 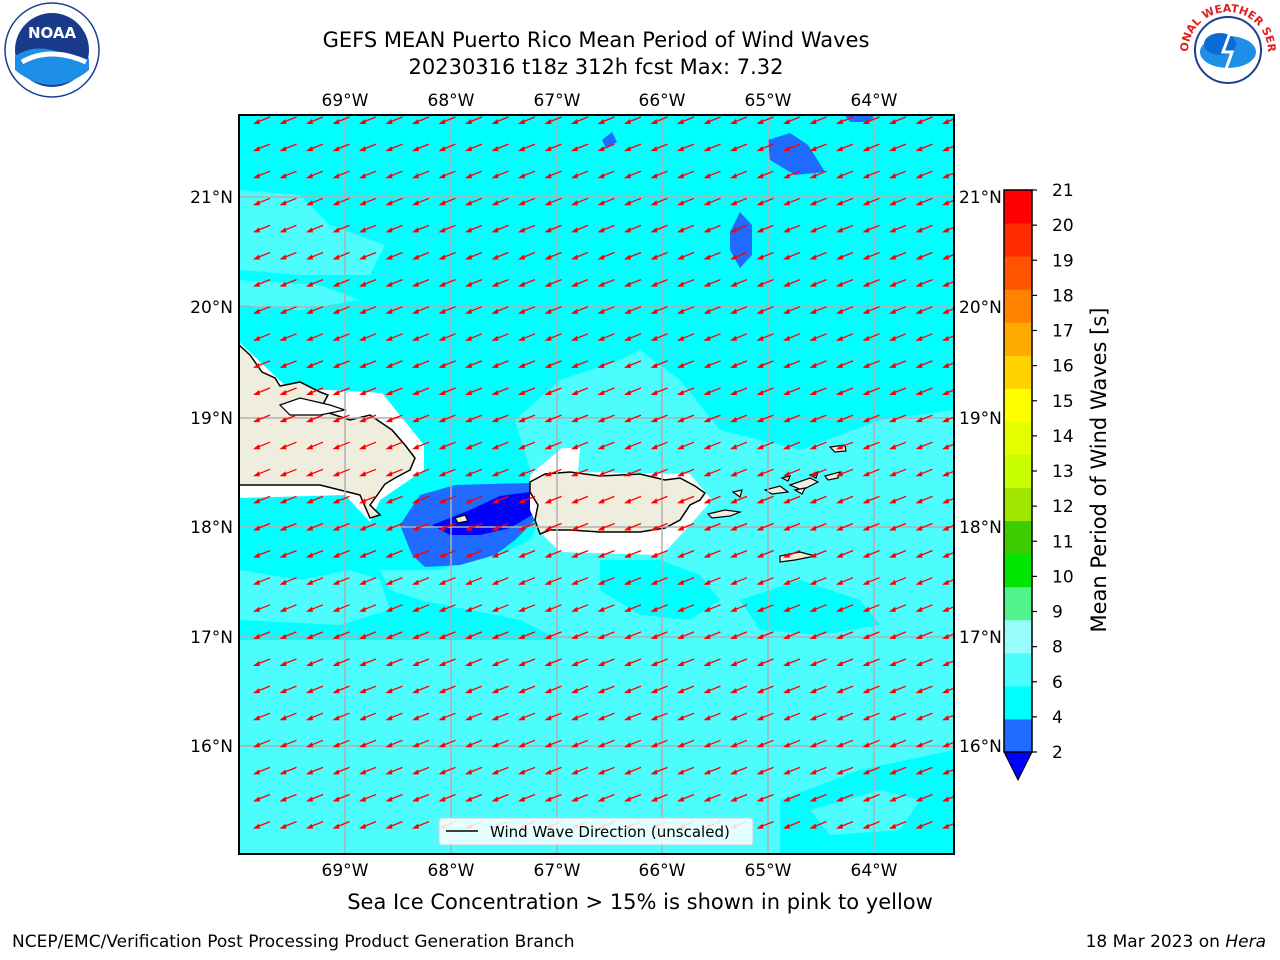 What do you see at coordinates (1155, 942) in the screenshot?
I see `footer-date: 18 Mar 2023 on` at bounding box center [1155, 942].